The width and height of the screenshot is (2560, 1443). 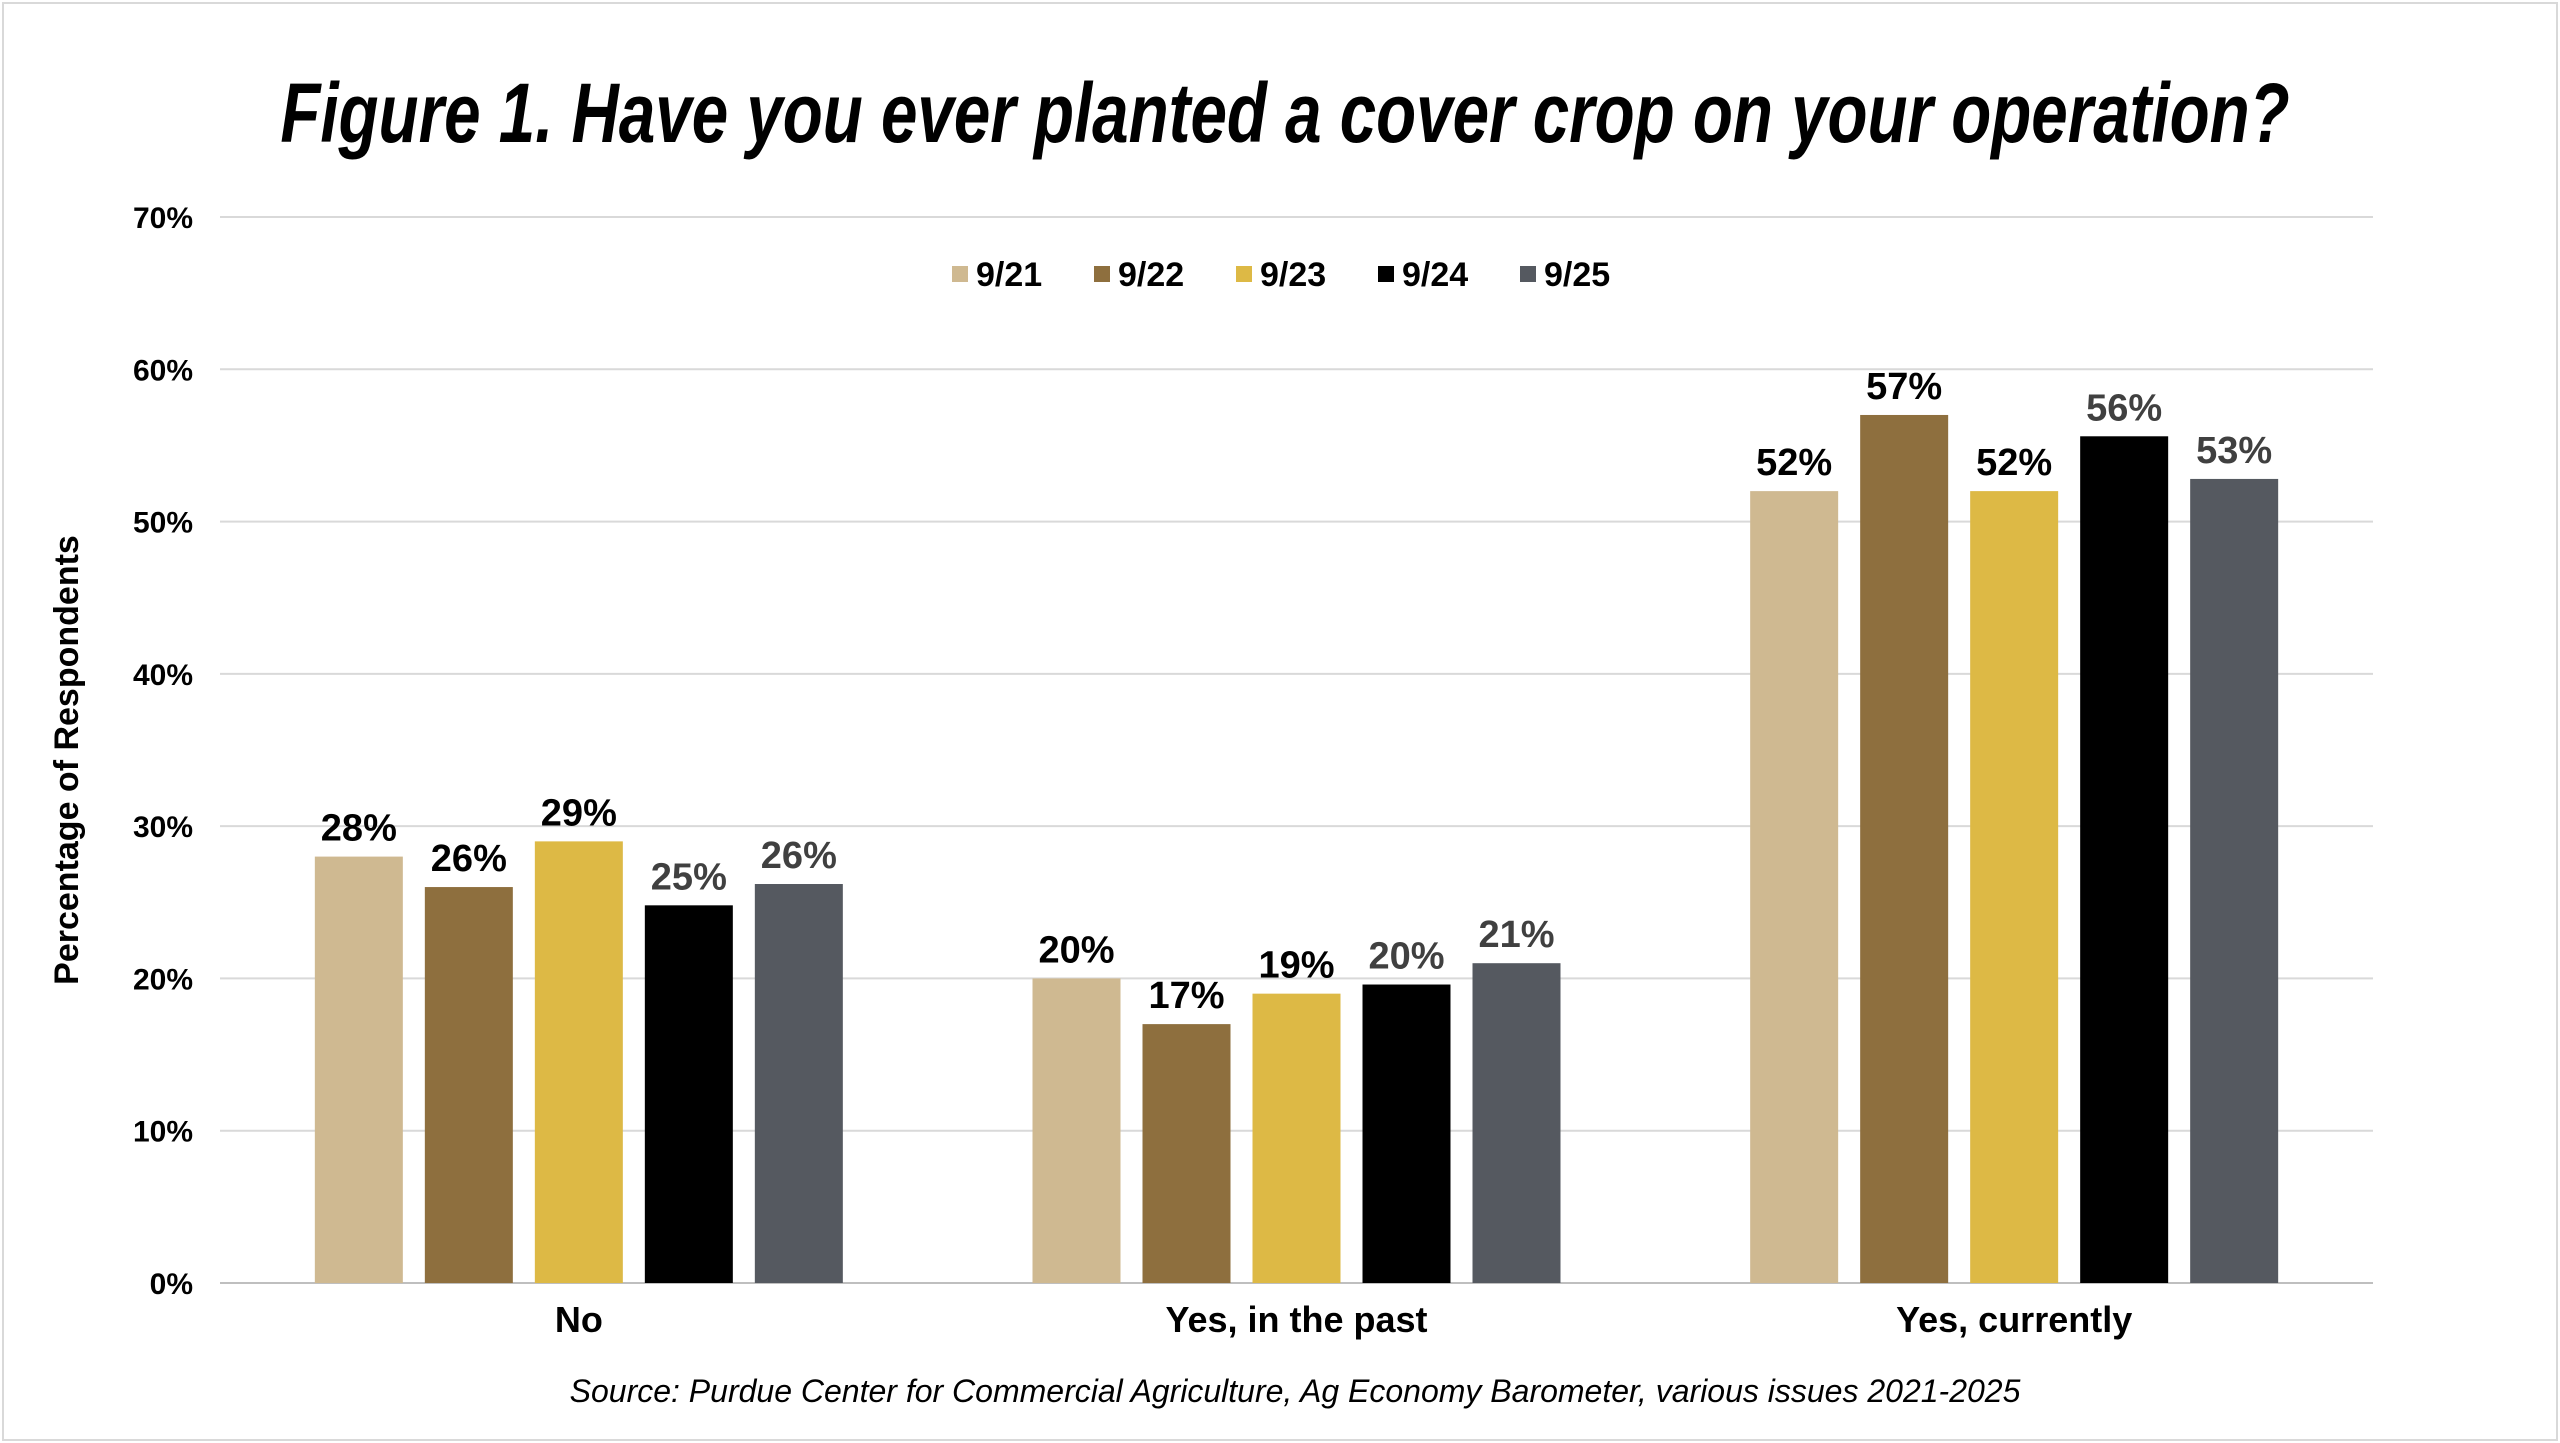 I want to click on data-label: 53%, so click(x=2234, y=451).